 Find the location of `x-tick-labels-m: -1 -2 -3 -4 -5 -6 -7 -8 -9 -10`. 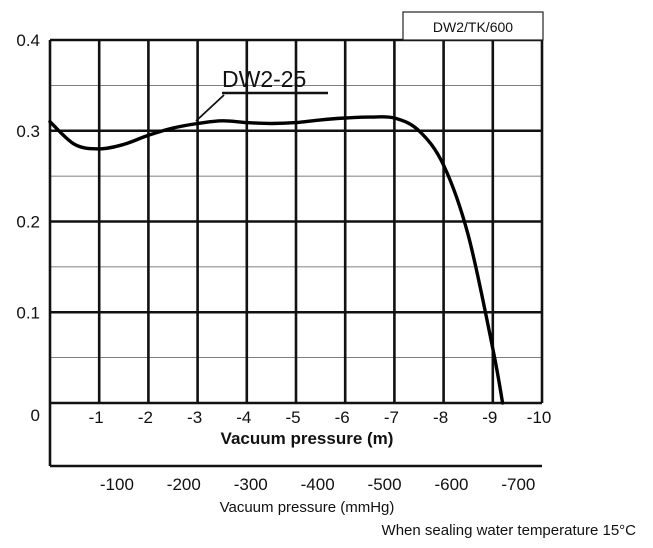

x-tick-labels-m: -1 -2 -3 -4 -5 -6 -7 -8 -9 -10 is located at coordinates (320, 417).